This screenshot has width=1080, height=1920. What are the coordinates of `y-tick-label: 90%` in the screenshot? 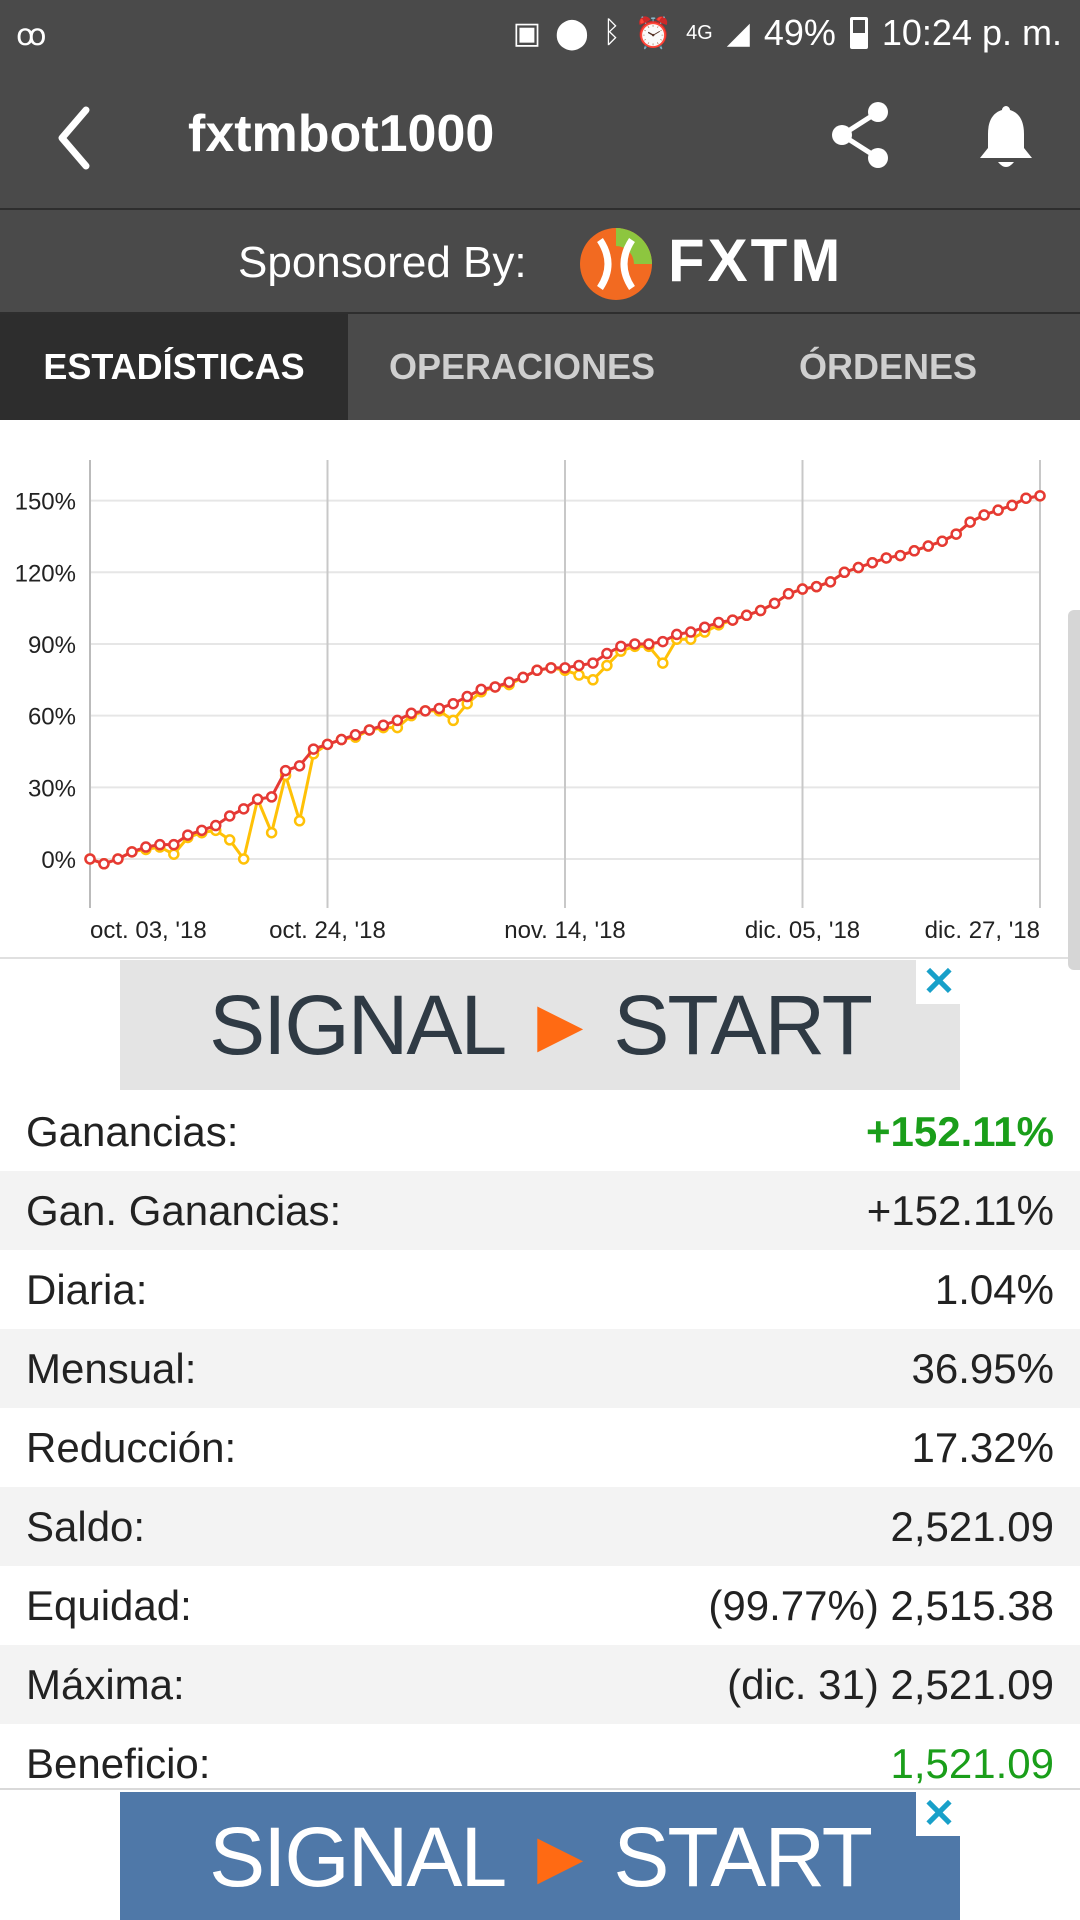 It's located at (52, 645).